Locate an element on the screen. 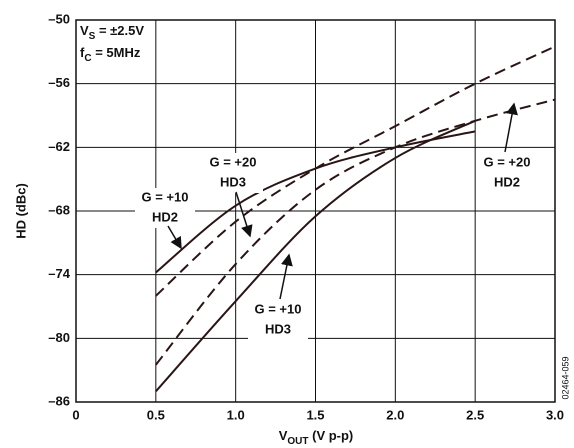  figure-code: 02464-059 is located at coordinates (565, 377).